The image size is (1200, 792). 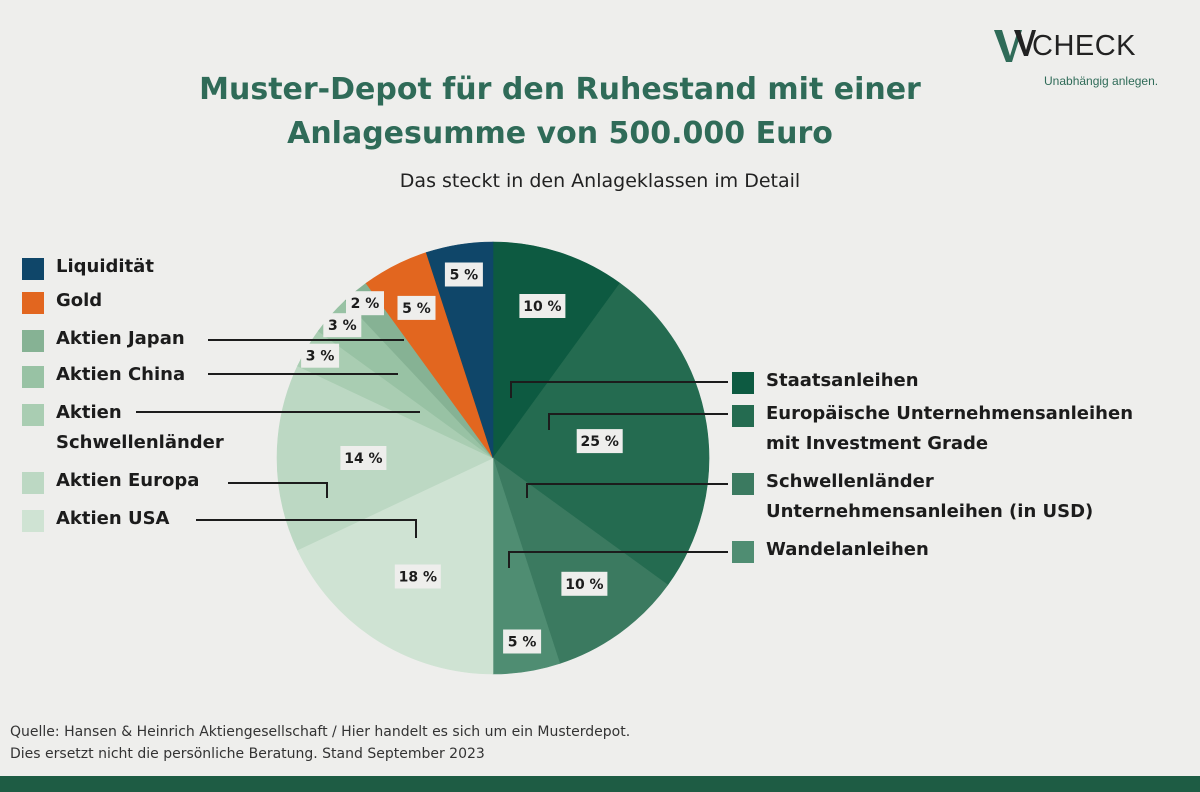 I want to click on title-line-2: Anlagesumme von 500.000 Euro, so click(x=560, y=133).